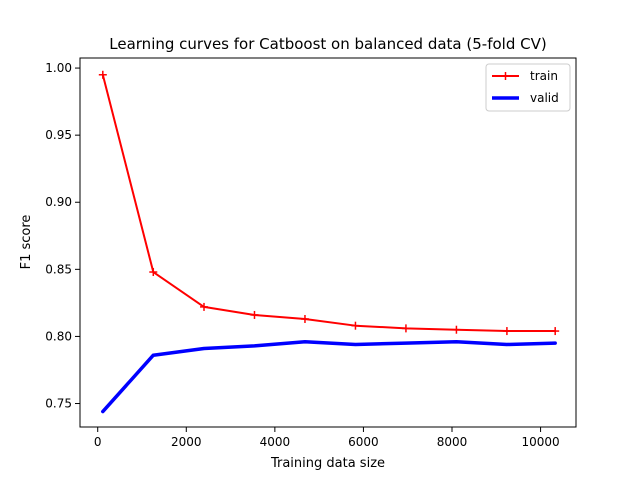 This screenshot has width=640, height=480. Describe the element at coordinates (327, 438) in the screenshot. I see `x-axis: 0 2000 4000 6000 8000 10000` at that location.